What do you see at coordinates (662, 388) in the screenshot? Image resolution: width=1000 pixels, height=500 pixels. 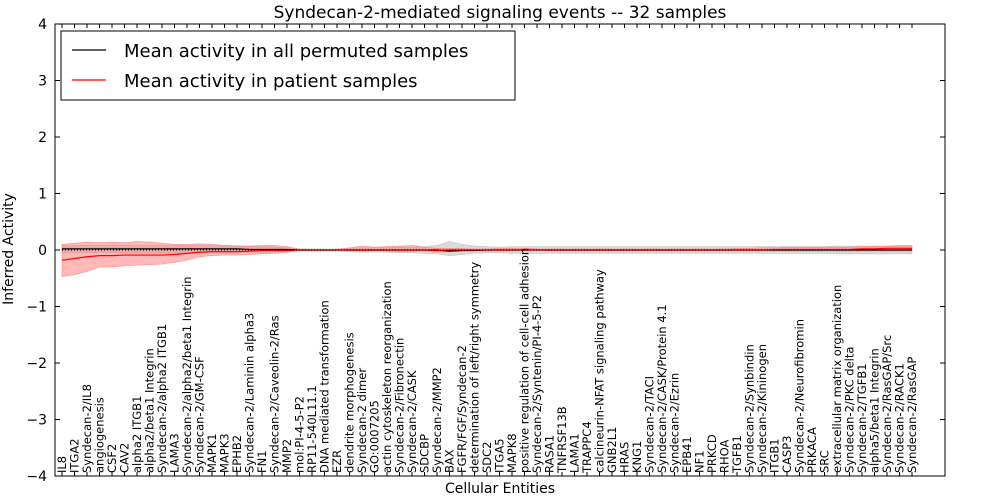 I see `x-tick-label: Syndecan-2/CASK/Protein 4.1` at bounding box center [662, 388].